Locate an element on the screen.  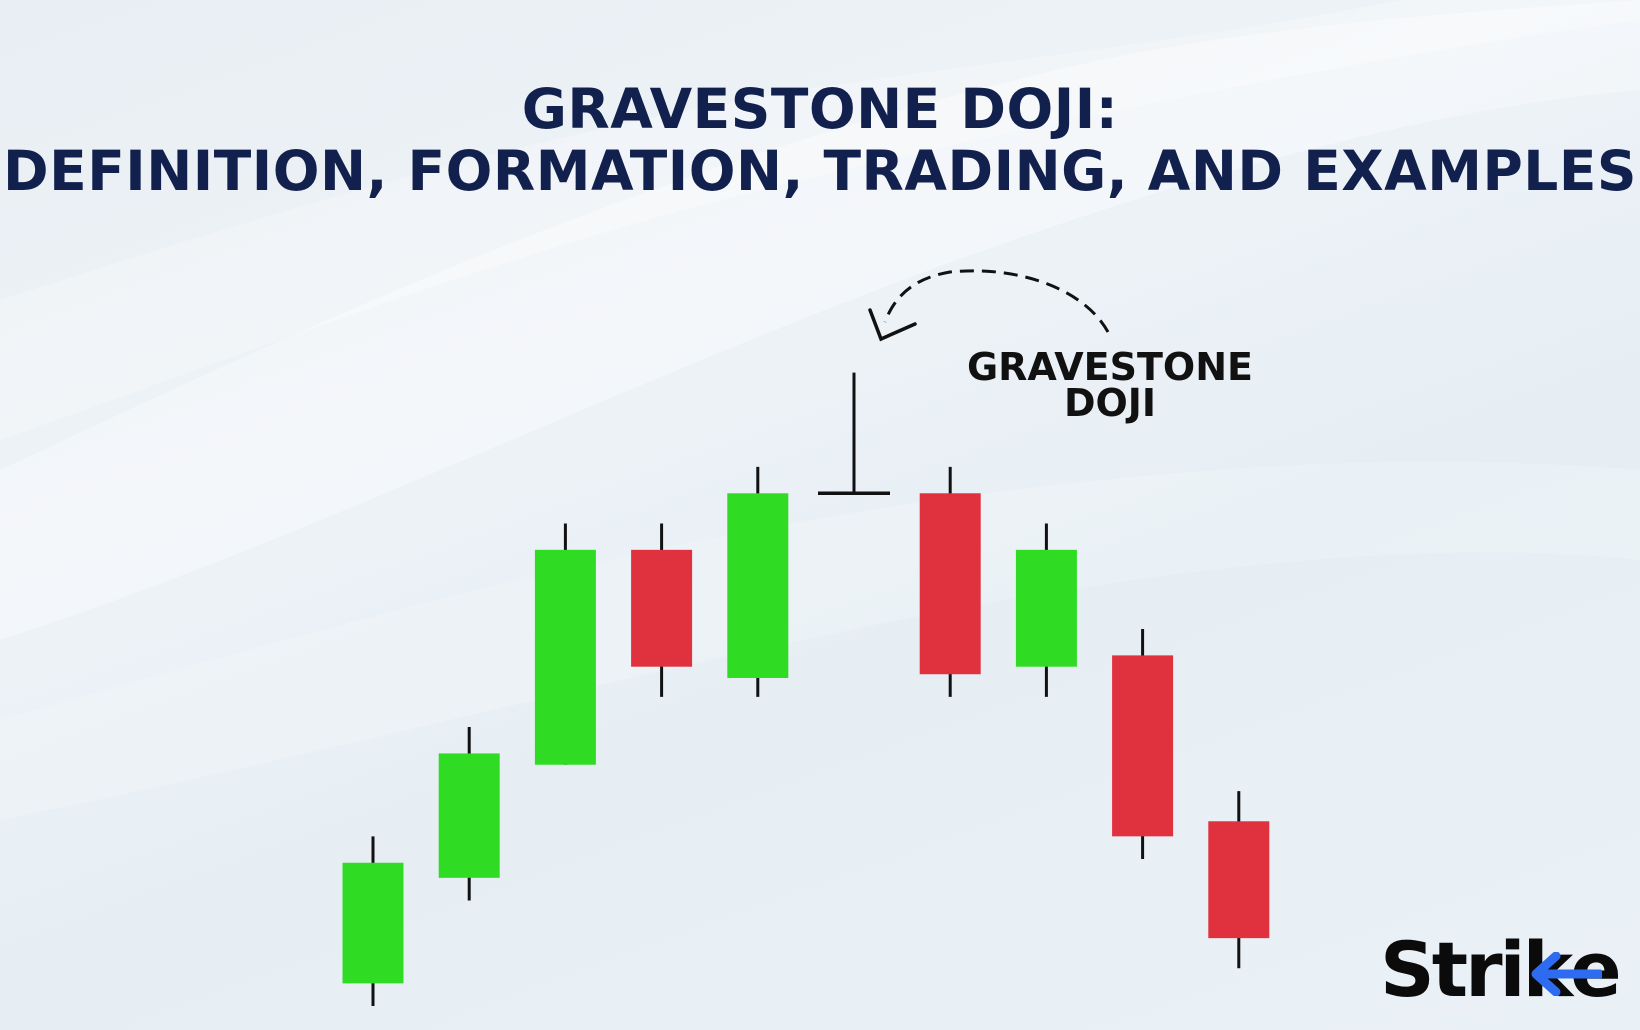
annotation-arrowhead-icon is located at coordinates (892, 325).